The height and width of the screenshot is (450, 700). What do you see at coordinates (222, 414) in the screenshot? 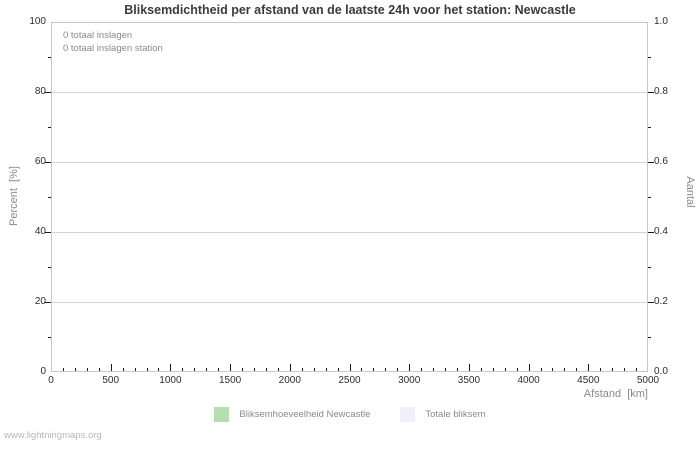
I see `legend-swatch-station` at bounding box center [222, 414].